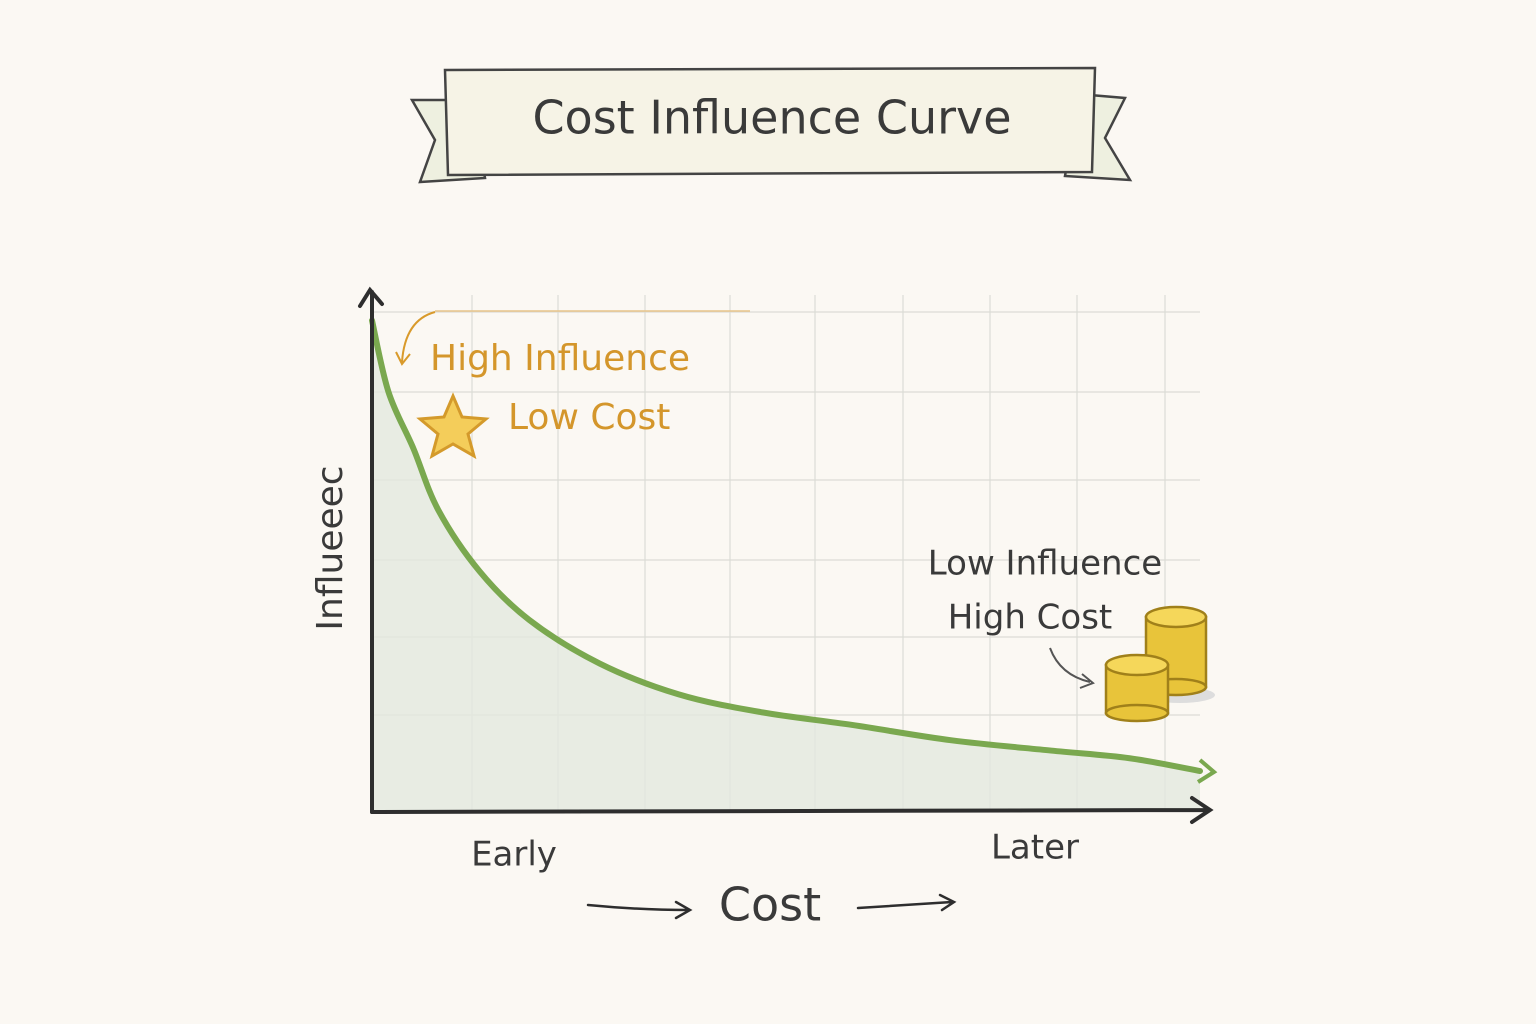  I want to click on annotation: High Influence, so click(560, 358).